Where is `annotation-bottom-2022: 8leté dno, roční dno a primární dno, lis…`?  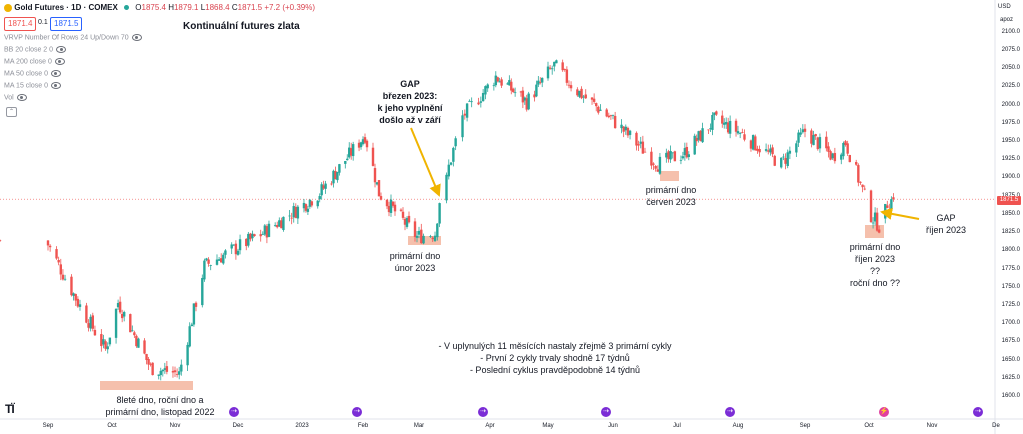 annotation-bottom-2022: 8leté dno, roční dno a primární dno, lis… is located at coordinates (160, 406).